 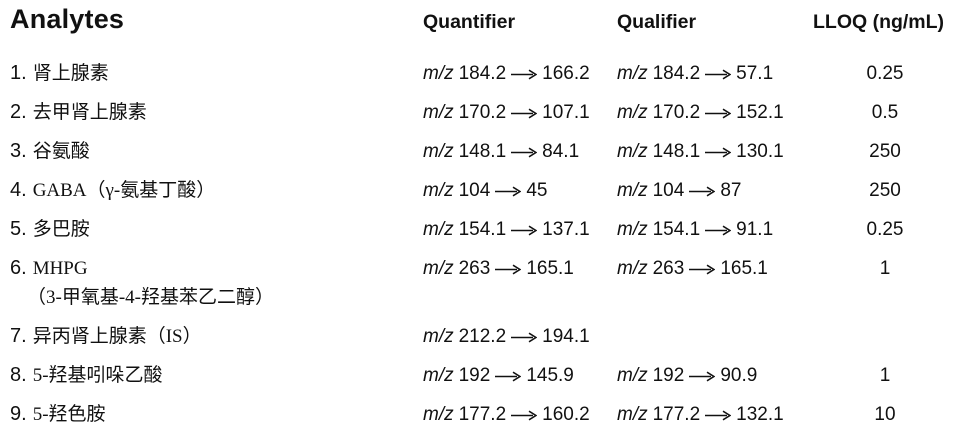 I want to click on table-row: 5. 多巴胺 m/z 154.1 137.1 m/z 154.1 91.1 0.25, so click(x=494, y=229).